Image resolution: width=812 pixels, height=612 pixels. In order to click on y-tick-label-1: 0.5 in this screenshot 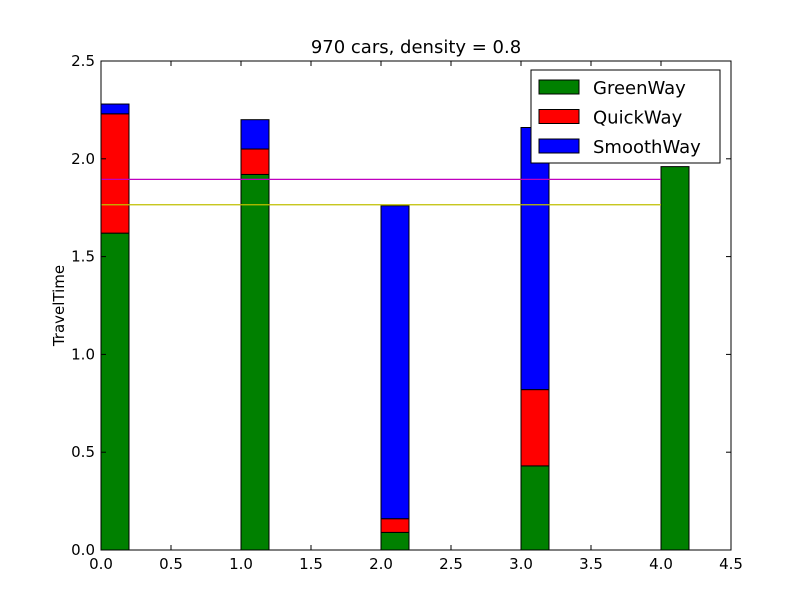, I will do `click(83, 452)`.